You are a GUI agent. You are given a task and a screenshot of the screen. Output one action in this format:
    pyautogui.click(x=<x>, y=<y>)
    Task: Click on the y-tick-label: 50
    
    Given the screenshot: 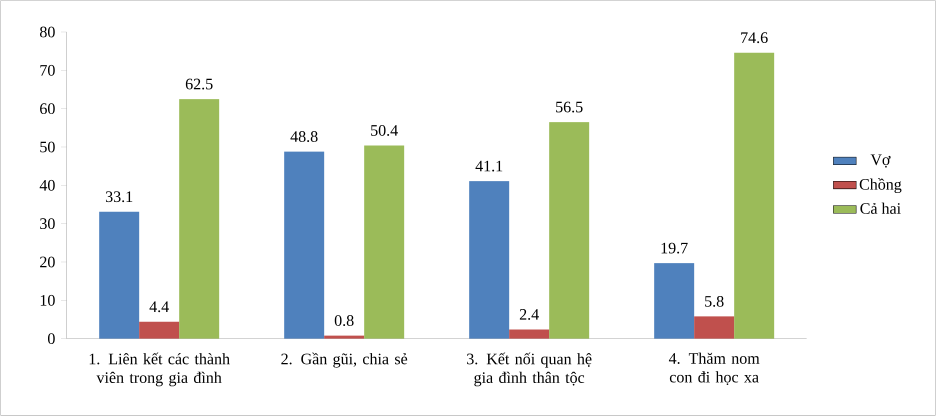 What is the action you would take?
    pyautogui.click(x=47, y=147)
    